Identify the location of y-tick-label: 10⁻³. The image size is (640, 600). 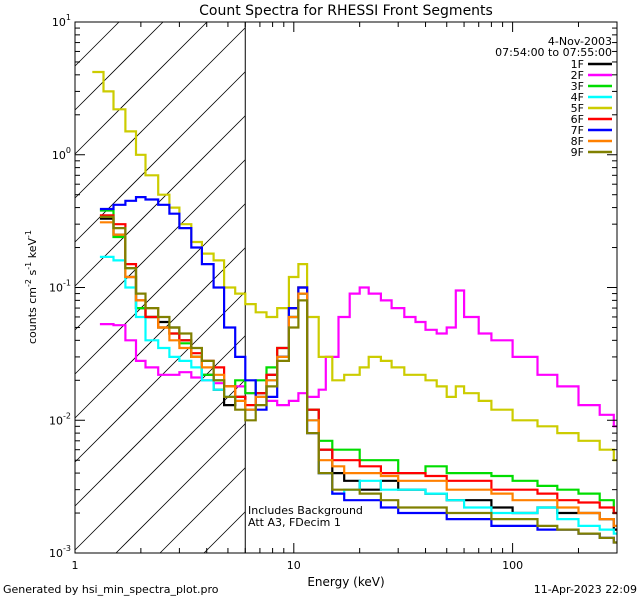
(60, 552).